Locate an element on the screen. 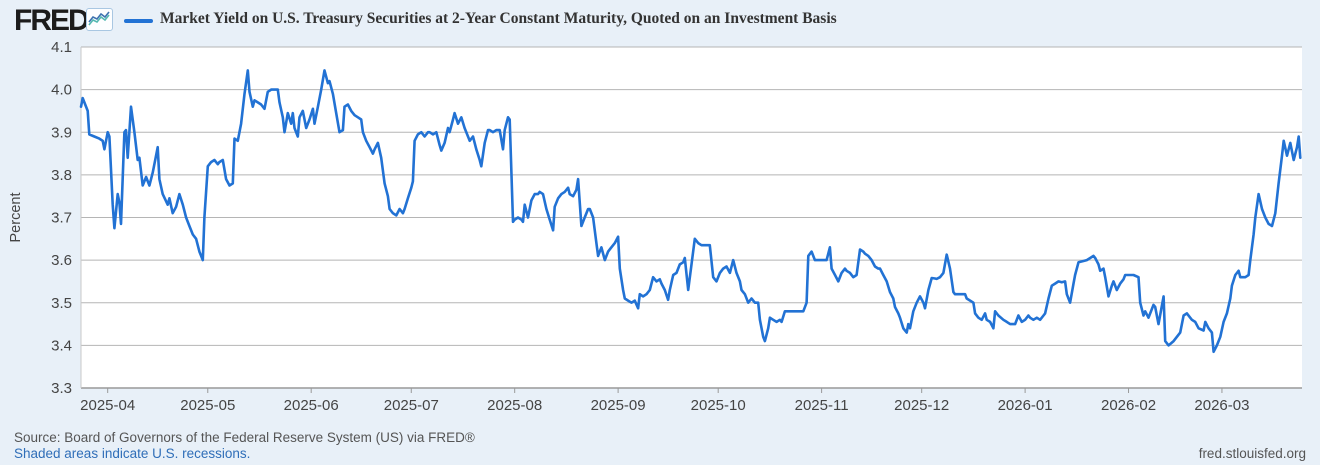  x-tick-label: 2026-01 is located at coordinates (1025, 405).